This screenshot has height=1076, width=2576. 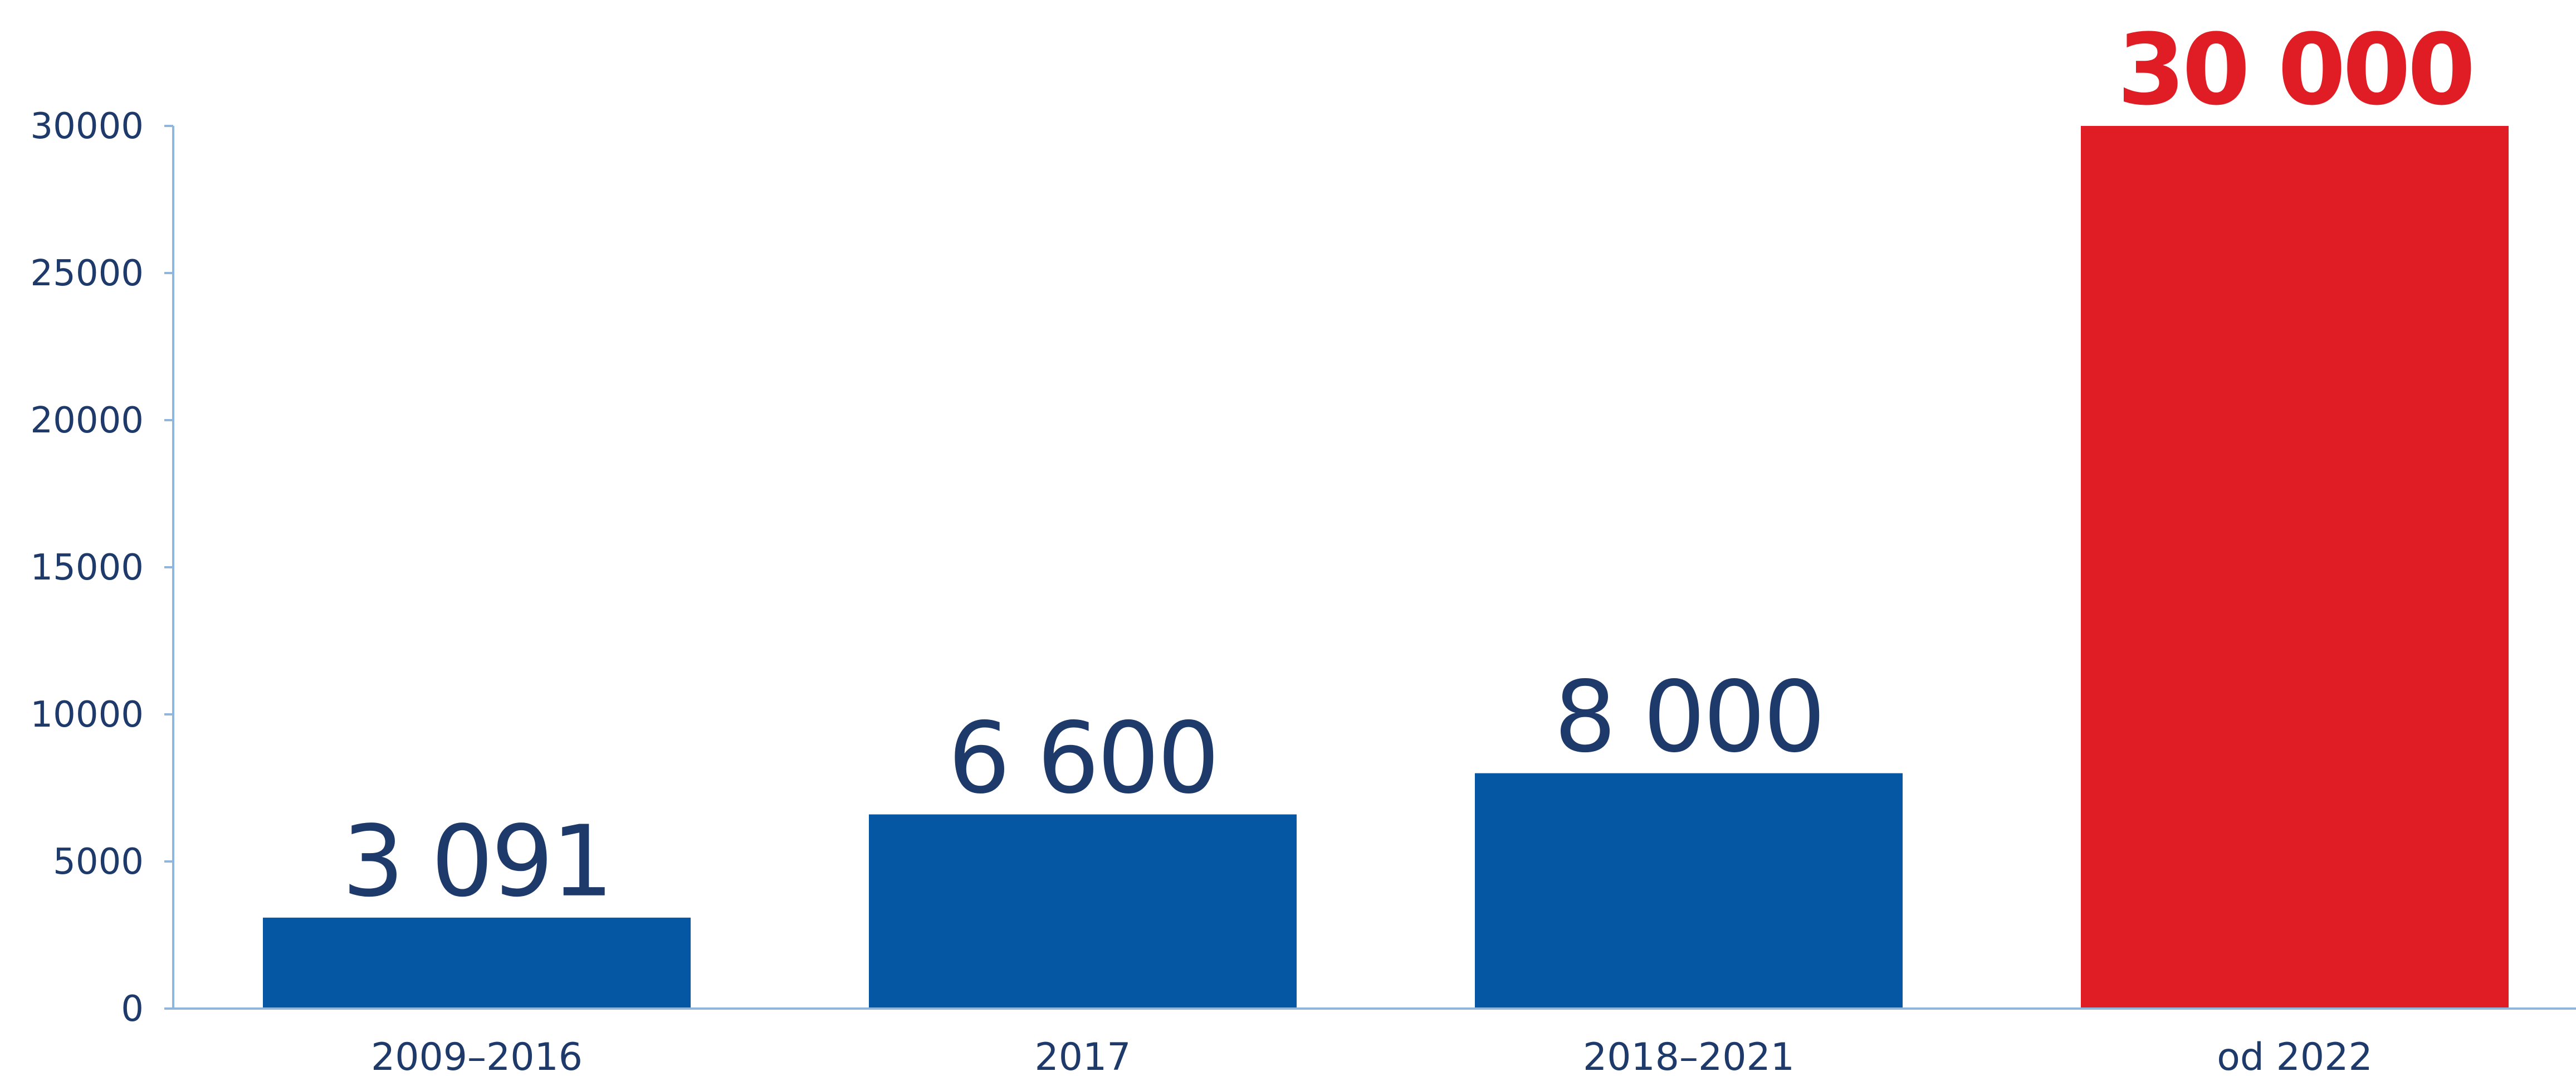 What do you see at coordinates (1689, 717) in the screenshot?
I see `bar-value-label: 8 000` at bounding box center [1689, 717].